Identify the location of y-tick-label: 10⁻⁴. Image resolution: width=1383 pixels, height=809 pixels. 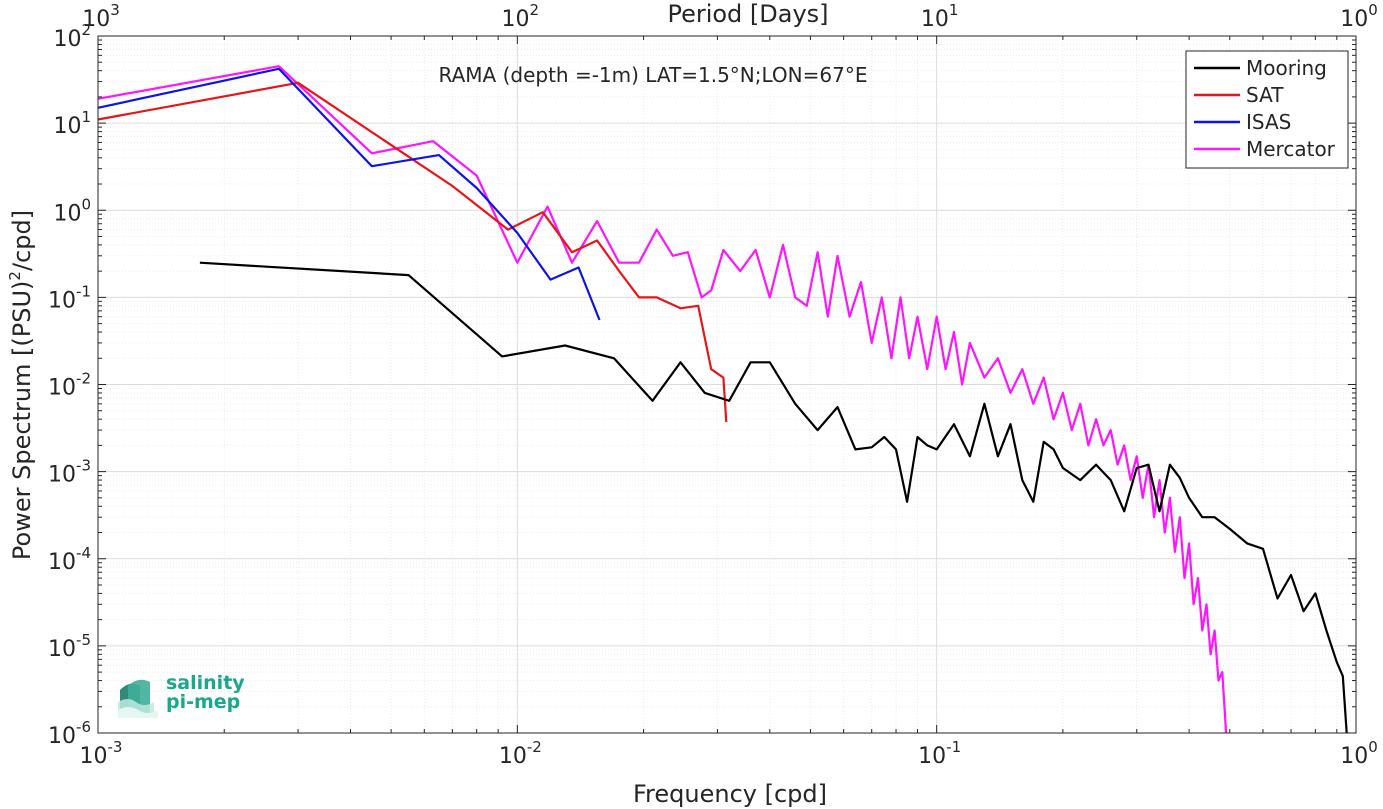
(69, 559).